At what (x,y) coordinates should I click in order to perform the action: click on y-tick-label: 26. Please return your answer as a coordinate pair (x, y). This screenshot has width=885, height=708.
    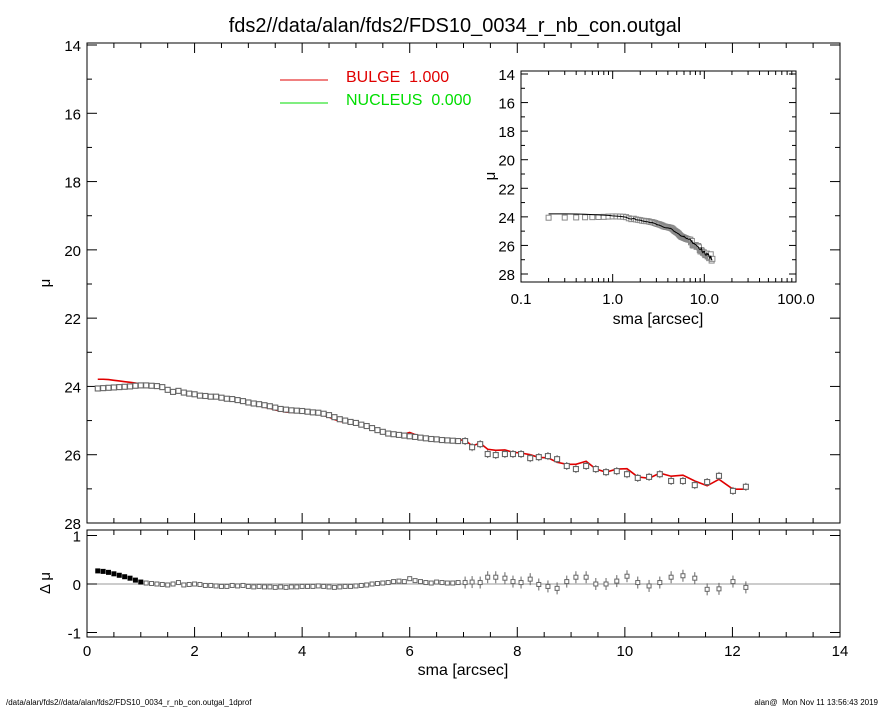
    Looking at the image, I should click on (72, 456).